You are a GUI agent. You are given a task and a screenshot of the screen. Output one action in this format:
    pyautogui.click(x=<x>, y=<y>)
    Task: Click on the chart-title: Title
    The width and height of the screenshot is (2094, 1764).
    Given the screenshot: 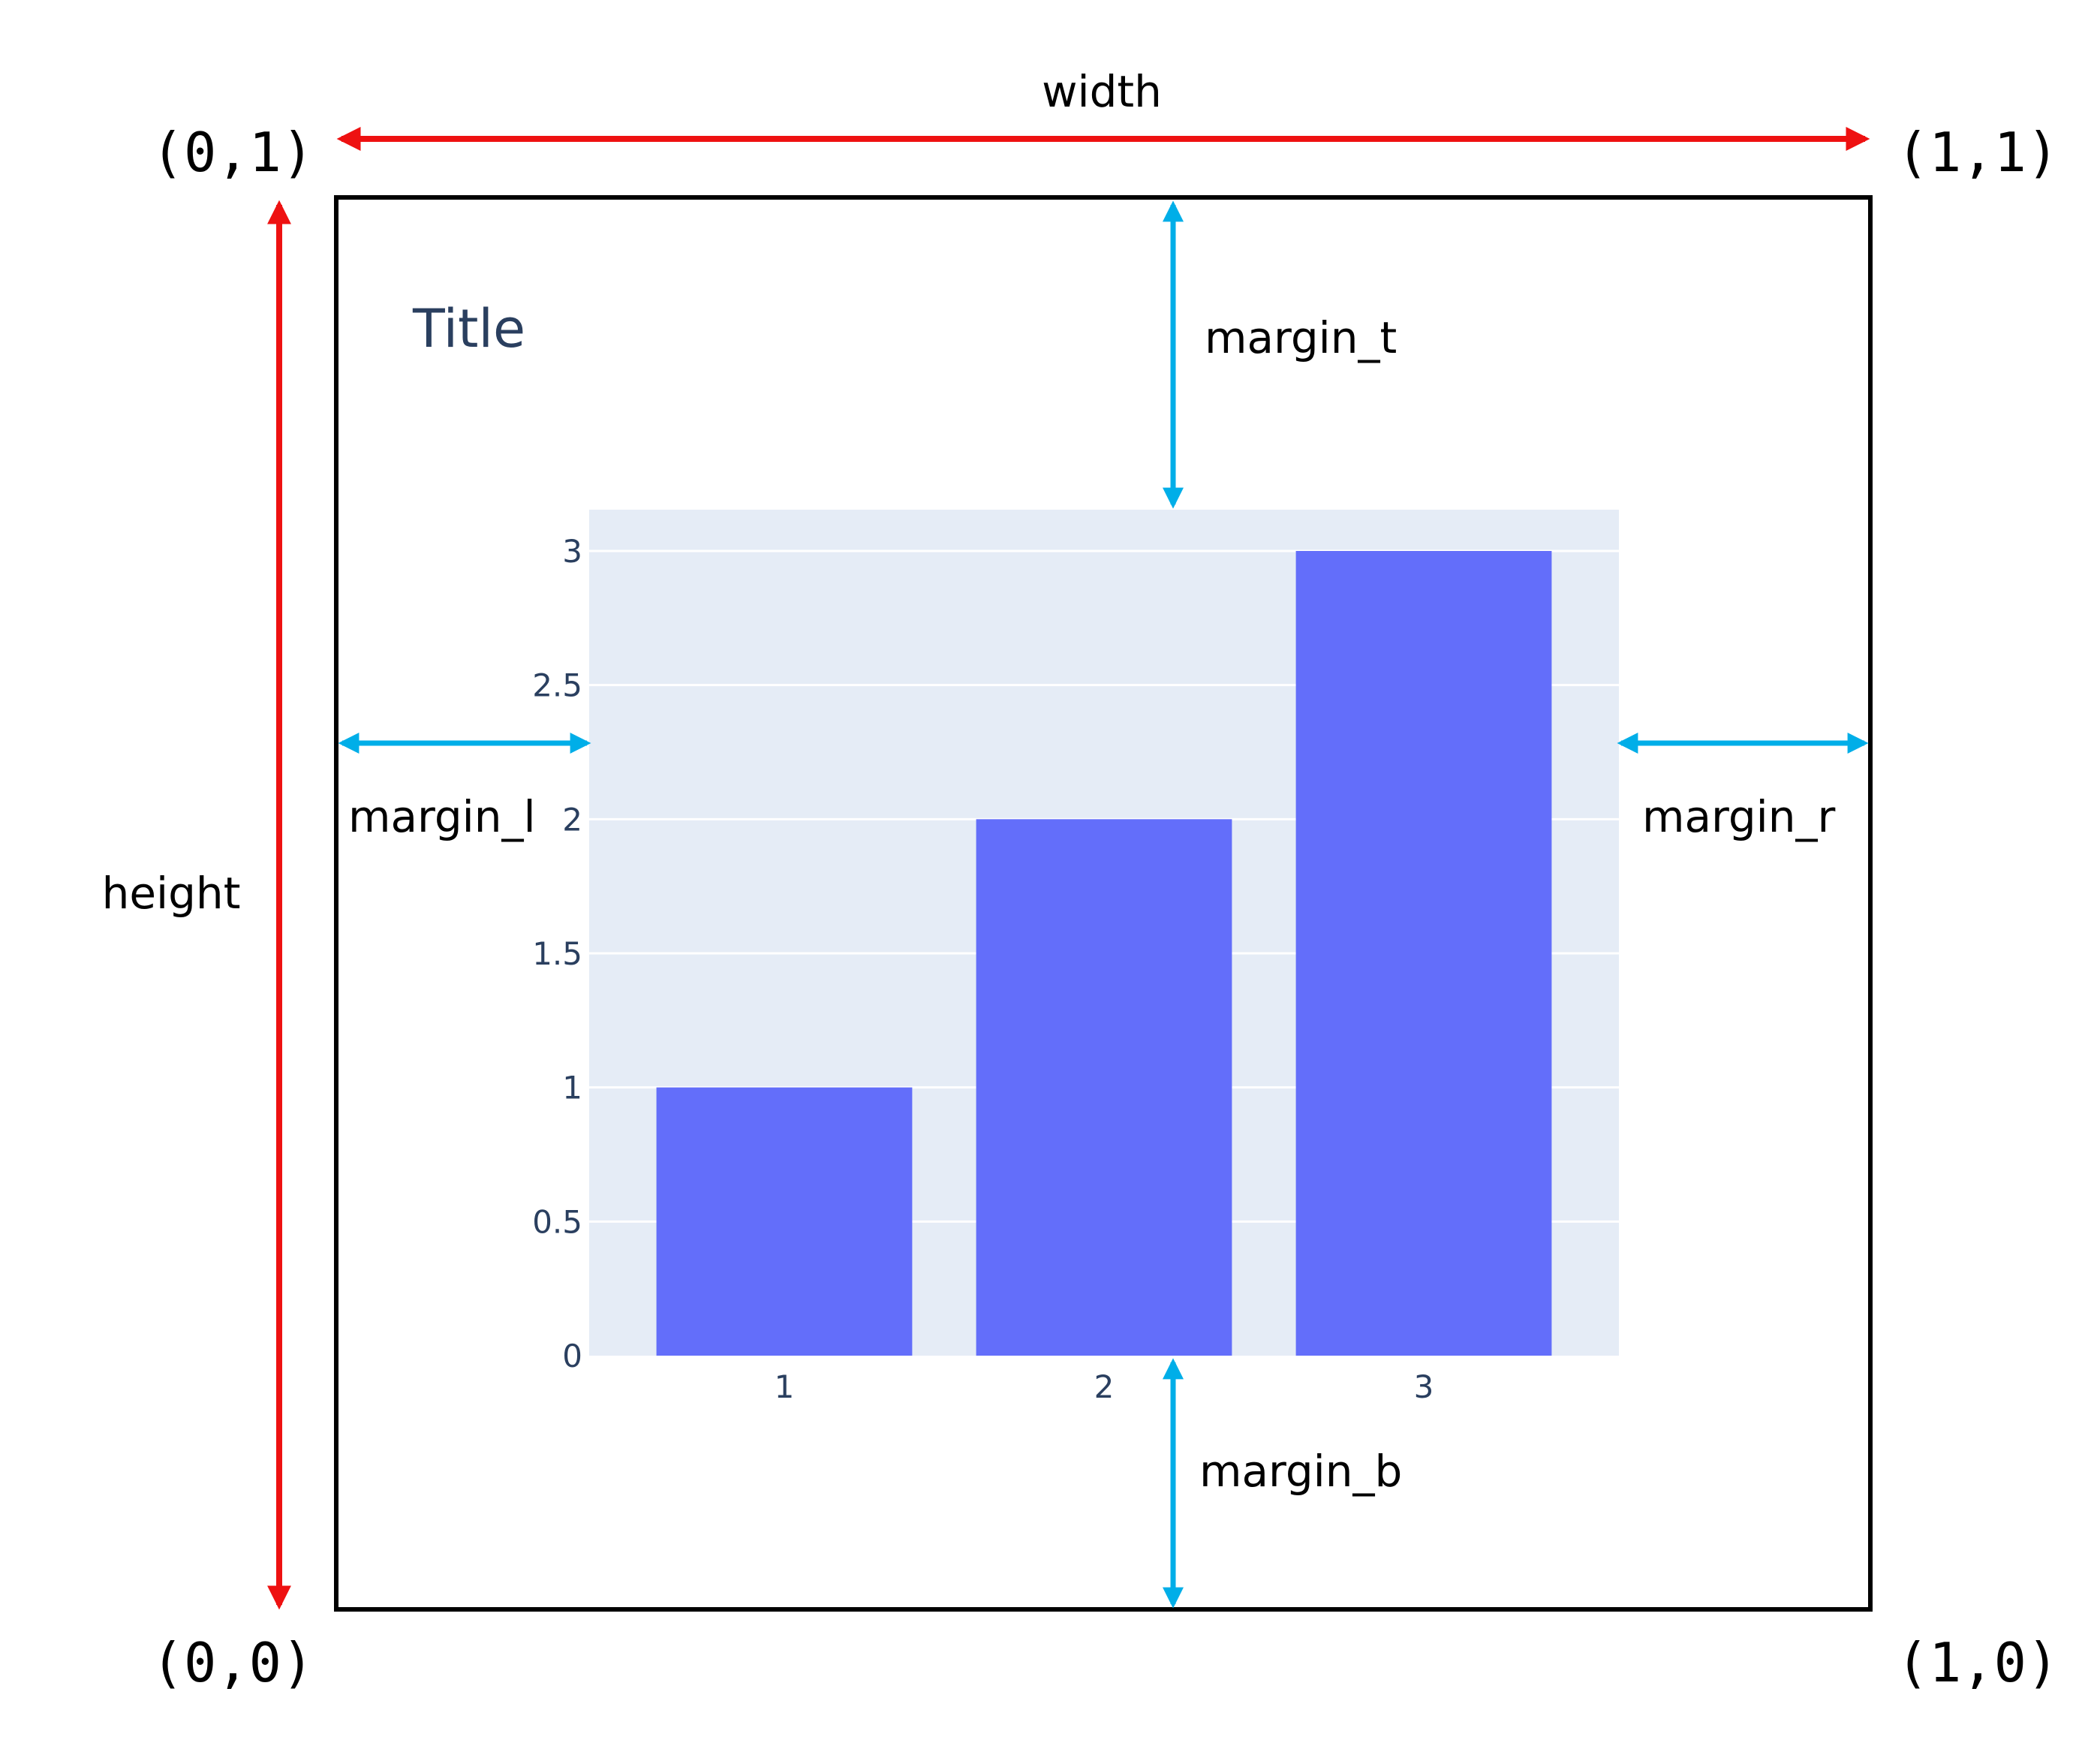 What is the action you would take?
    pyautogui.click(x=468, y=329)
    